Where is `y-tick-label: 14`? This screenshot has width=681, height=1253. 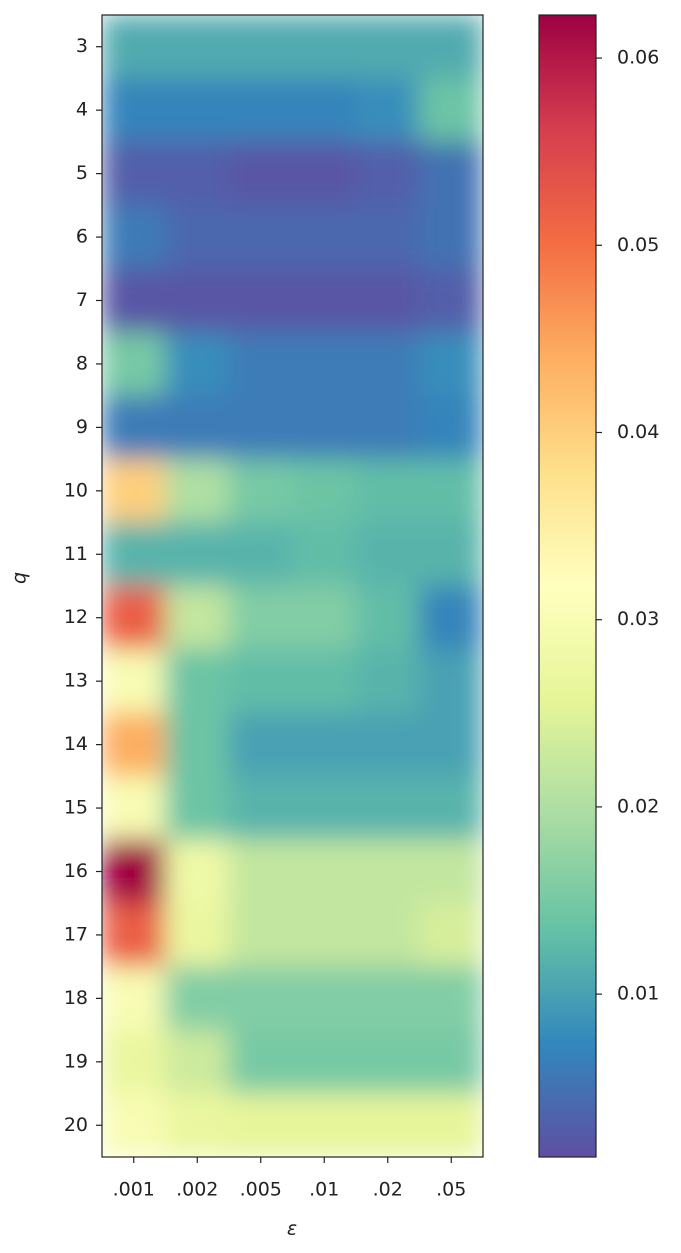
y-tick-label: 14 is located at coordinates (76, 744).